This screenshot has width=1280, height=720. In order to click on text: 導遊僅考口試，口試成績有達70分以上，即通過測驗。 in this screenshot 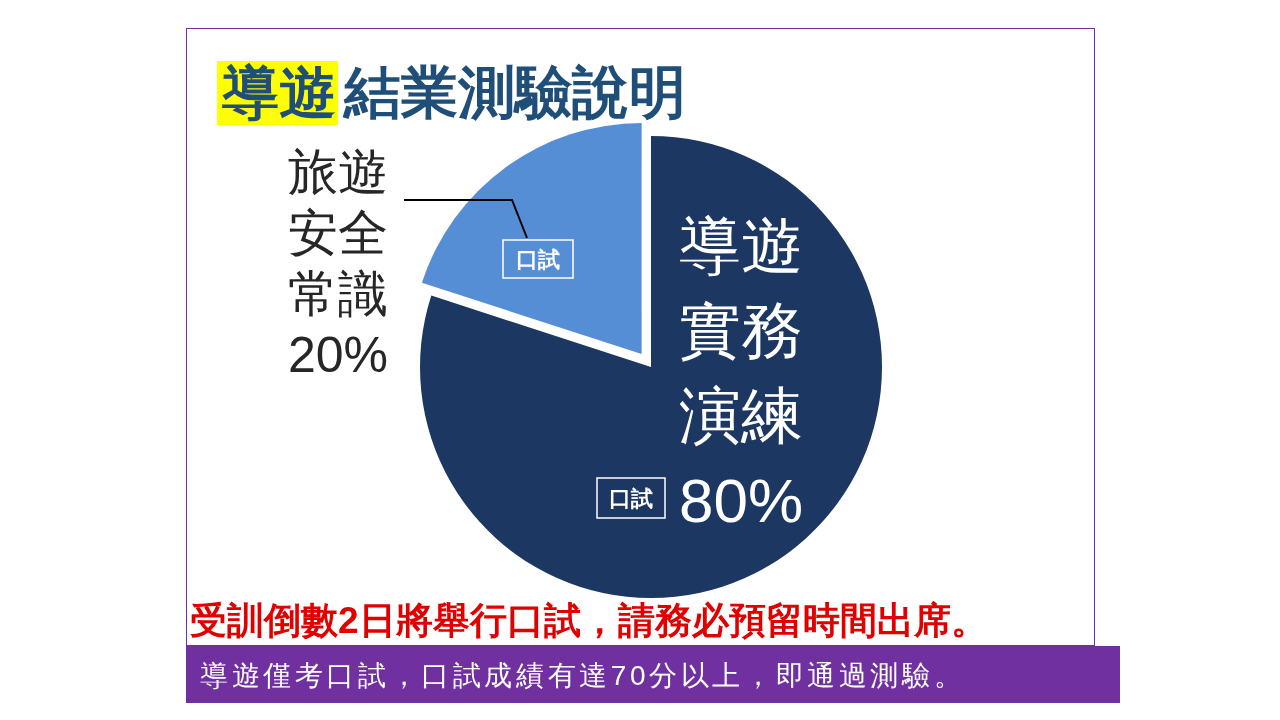, I will do `click(583, 675)`.